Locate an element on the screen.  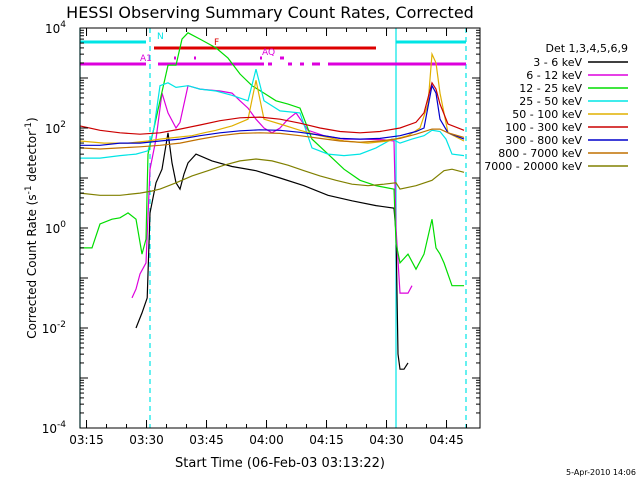
x-tick-label: 03:45 is located at coordinates (206, 440).